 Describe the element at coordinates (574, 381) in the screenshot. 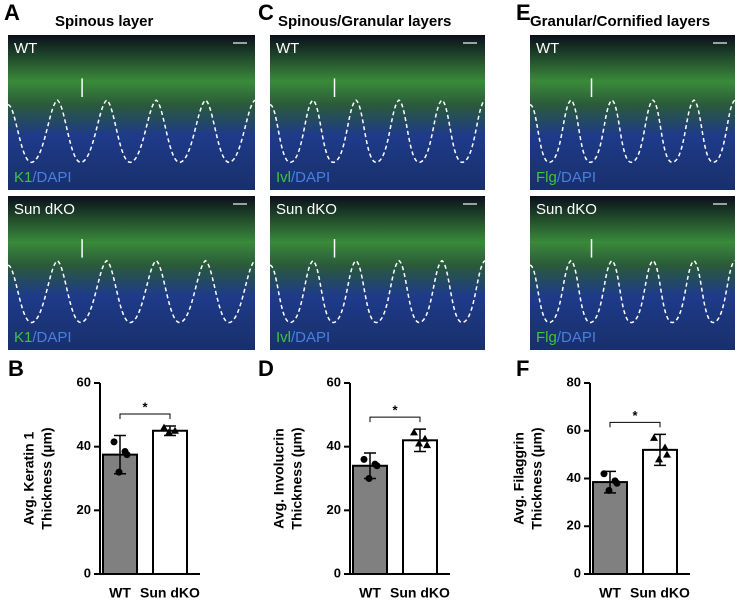

I see `y-tick-label: 80` at that location.